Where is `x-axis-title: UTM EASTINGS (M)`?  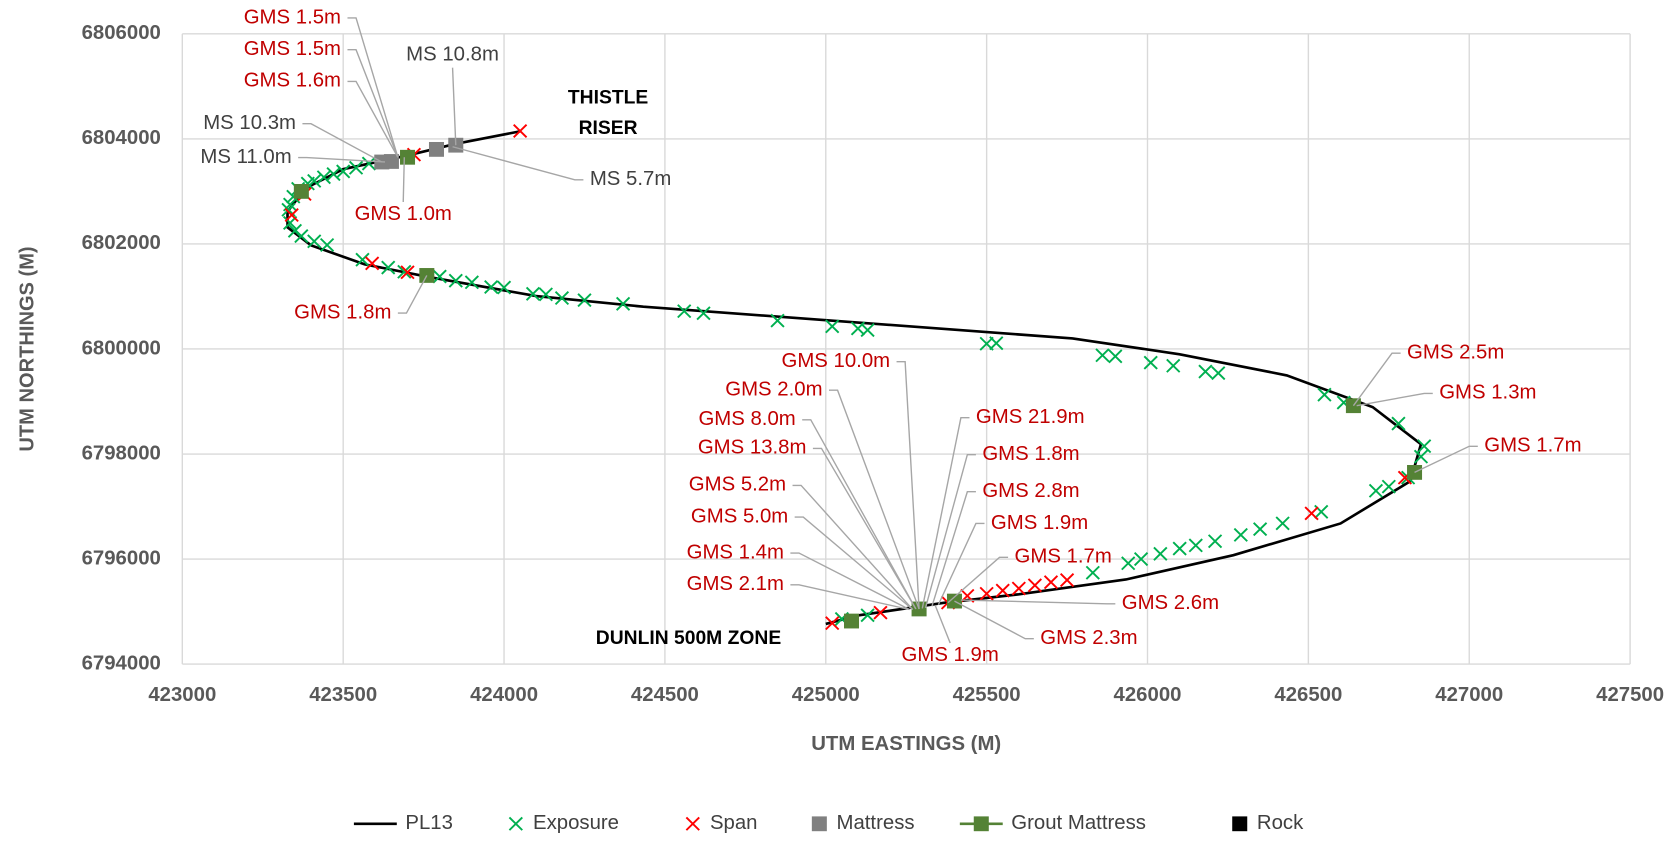
x-axis-title: UTM EASTINGS (M) is located at coordinates (906, 744).